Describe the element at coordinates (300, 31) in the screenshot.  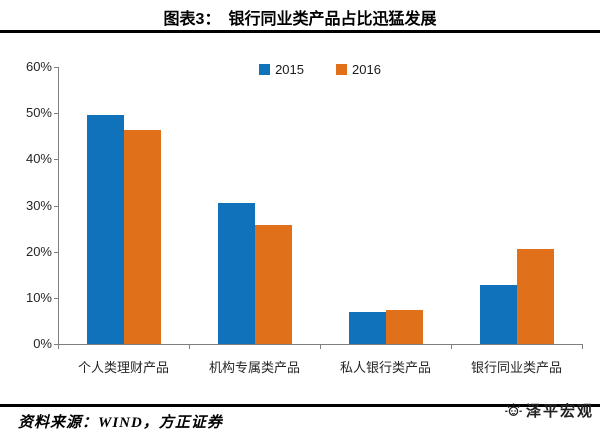
I see `top-rule` at that location.